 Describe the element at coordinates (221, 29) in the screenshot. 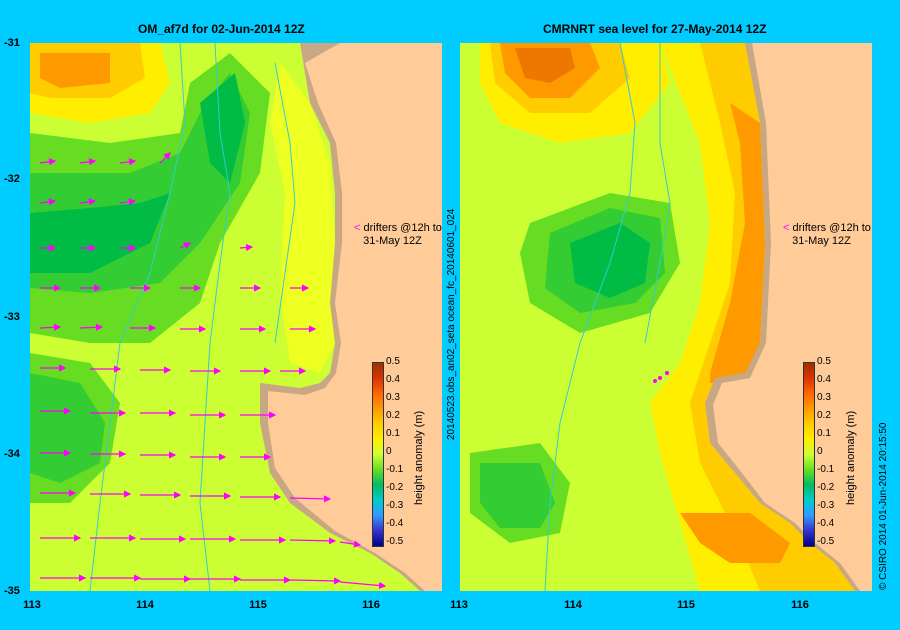

I see `left-map-title: OM_af7d for 02-Jun-2014 12Z` at that location.